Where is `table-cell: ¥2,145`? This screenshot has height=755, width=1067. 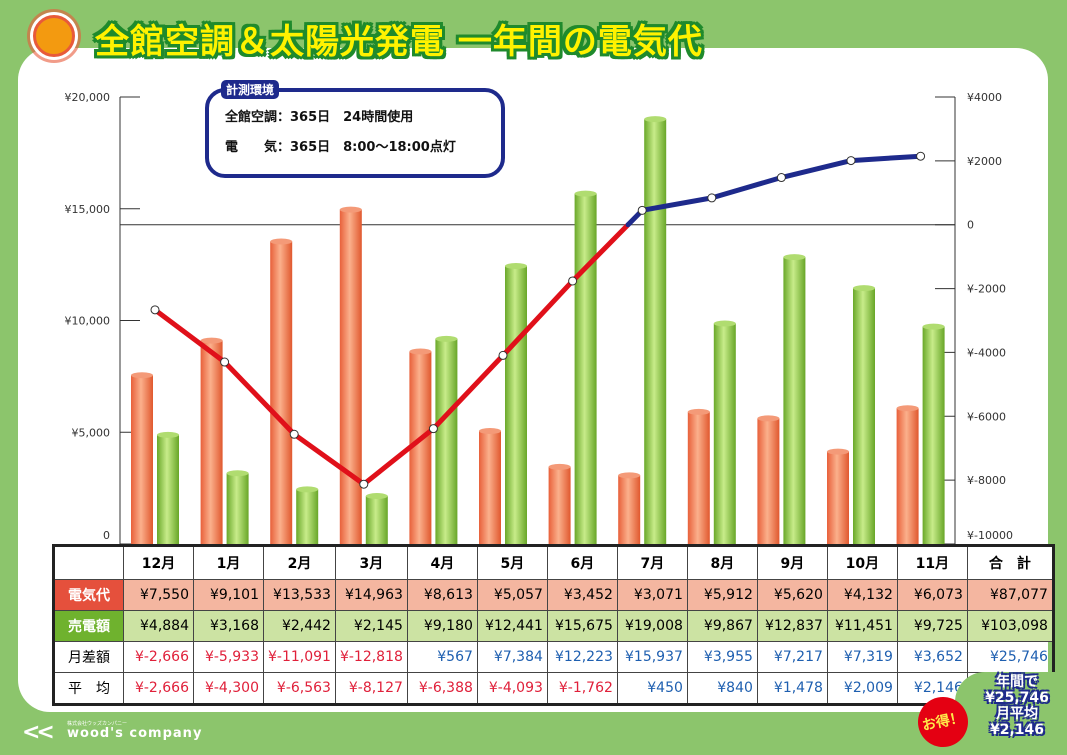
table-cell: ¥2,145 is located at coordinates (371, 626).